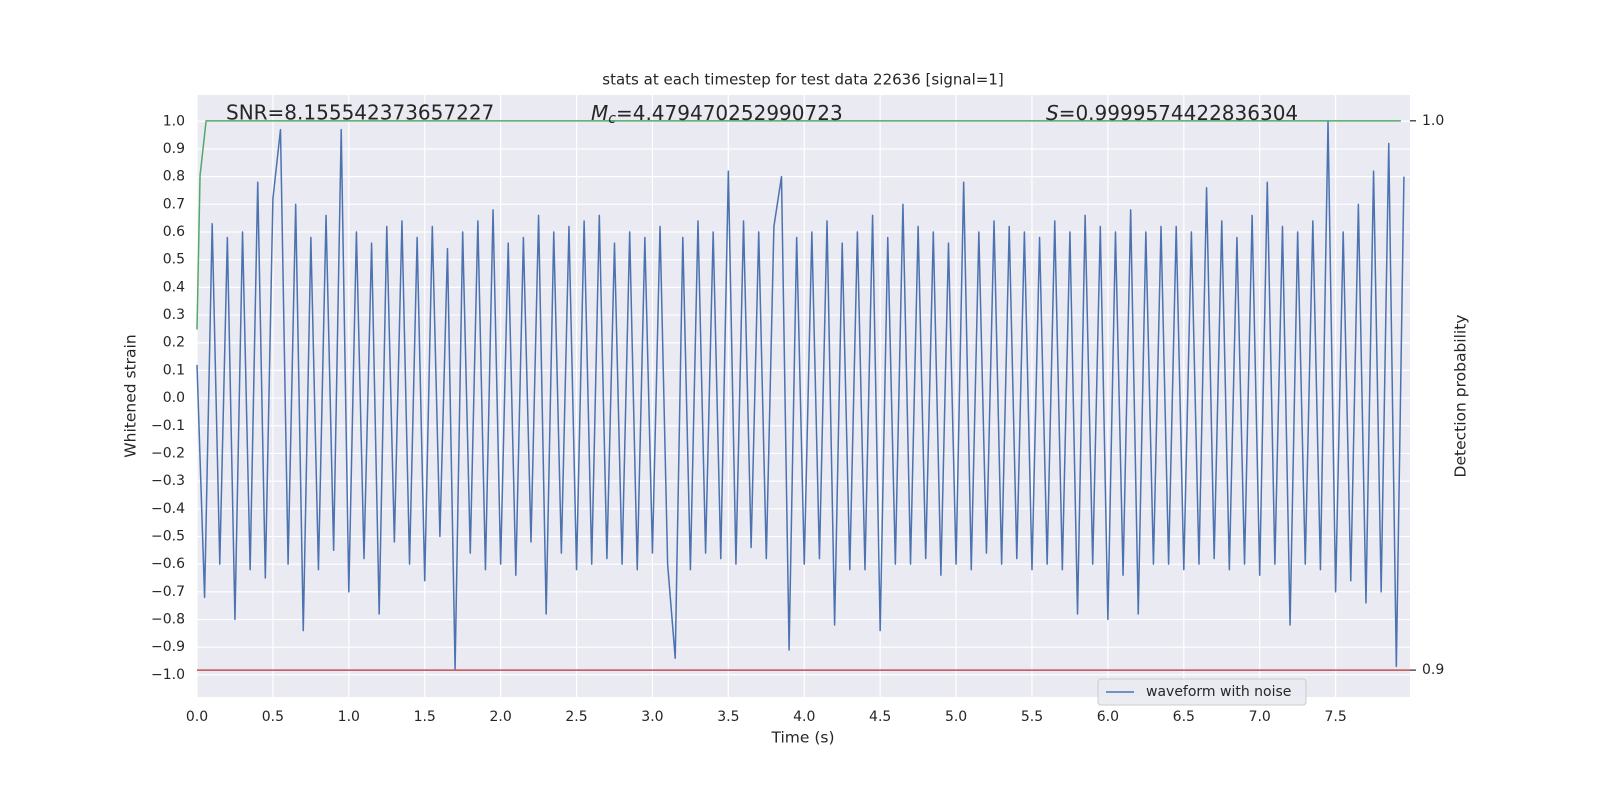 The height and width of the screenshot is (800, 1600). I want to click on x-tick-label: 1.0, so click(349, 717).